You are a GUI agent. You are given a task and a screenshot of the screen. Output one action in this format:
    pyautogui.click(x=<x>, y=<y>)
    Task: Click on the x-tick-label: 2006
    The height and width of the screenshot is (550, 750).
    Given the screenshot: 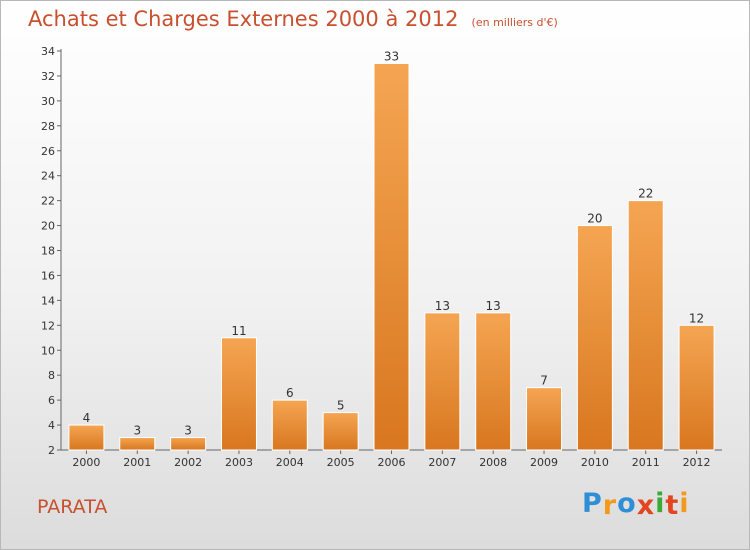 What is the action you would take?
    pyautogui.click(x=392, y=462)
    